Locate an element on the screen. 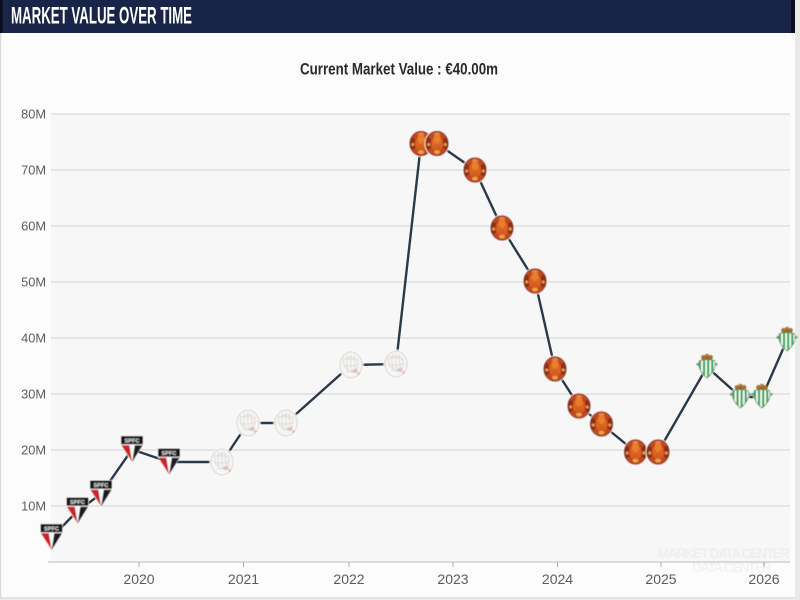 This screenshot has height=600, width=800. svg-text: DATA CENTER is located at coordinates (732, 567).